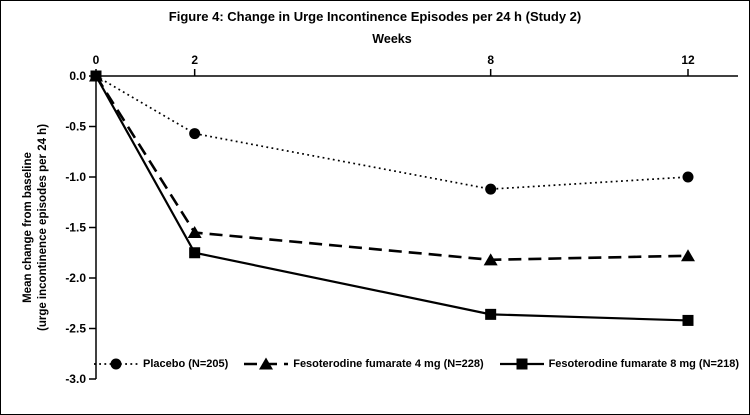  Describe the element at coordinates (391, 39) in the screenshot. I see `x-axis-title: Weeks` at that location.